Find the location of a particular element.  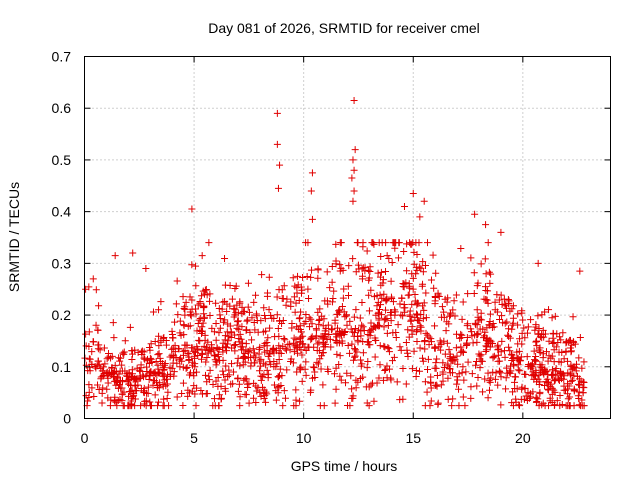

y-tick-label: 0.3 is located at coordinates (62, 263).